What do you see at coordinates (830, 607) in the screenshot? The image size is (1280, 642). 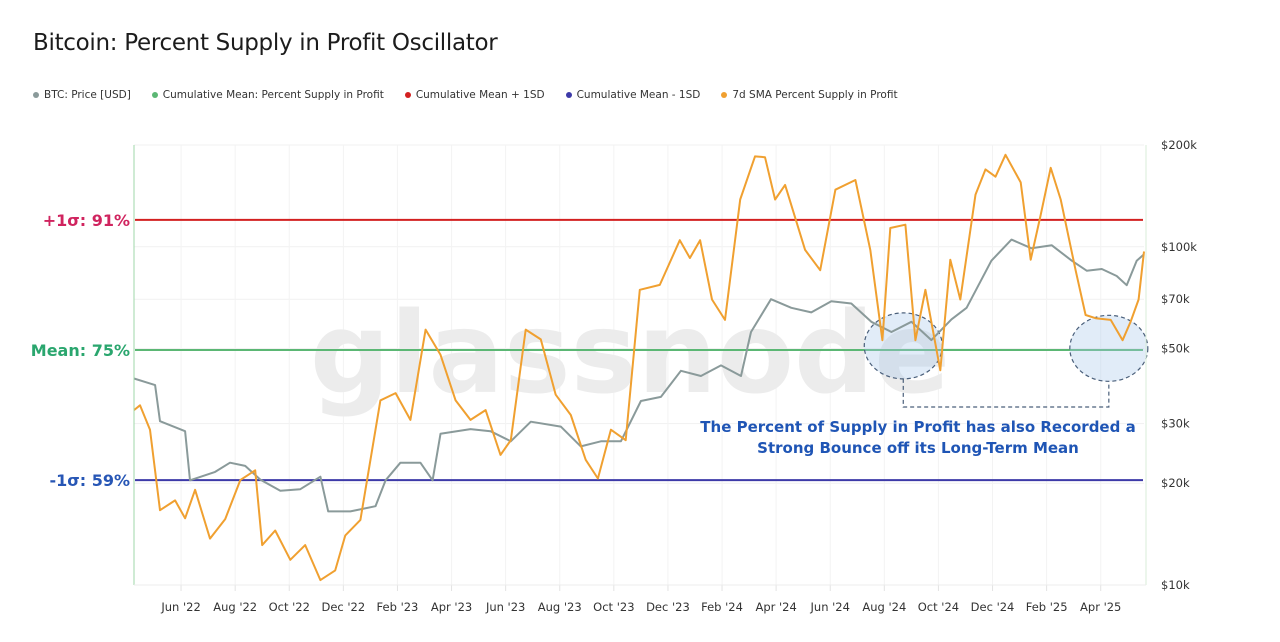 I see `x-tick-label: Jun '24` at bounding box center [830, 607].